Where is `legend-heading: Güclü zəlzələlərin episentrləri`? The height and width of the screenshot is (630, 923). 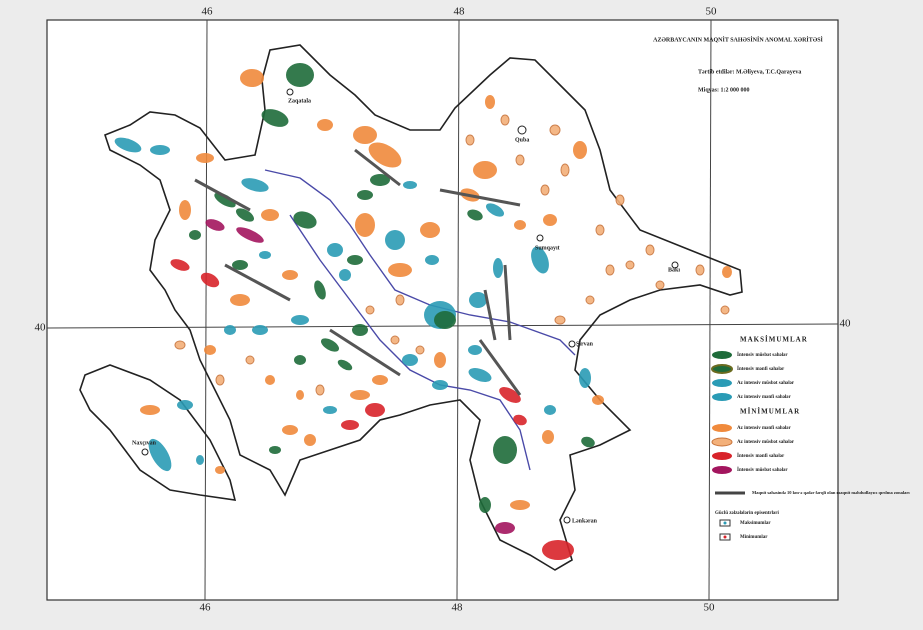 legend-heading: Güclü zəlzələlərin episentrləri is located at coordinates (747, 513).